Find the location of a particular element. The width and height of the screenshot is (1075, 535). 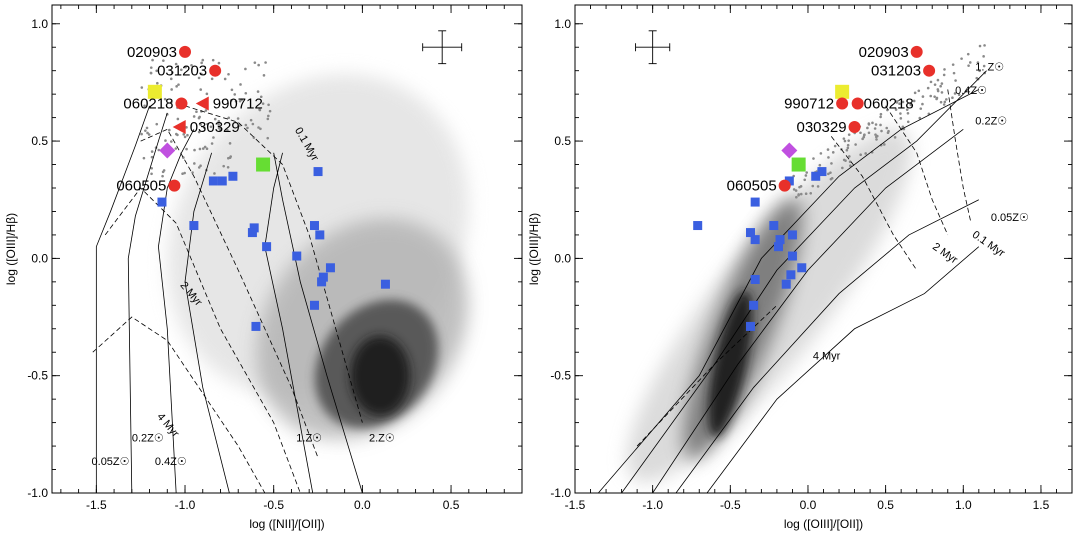

grb-label: 990712 is located at coordinates (238, 104).